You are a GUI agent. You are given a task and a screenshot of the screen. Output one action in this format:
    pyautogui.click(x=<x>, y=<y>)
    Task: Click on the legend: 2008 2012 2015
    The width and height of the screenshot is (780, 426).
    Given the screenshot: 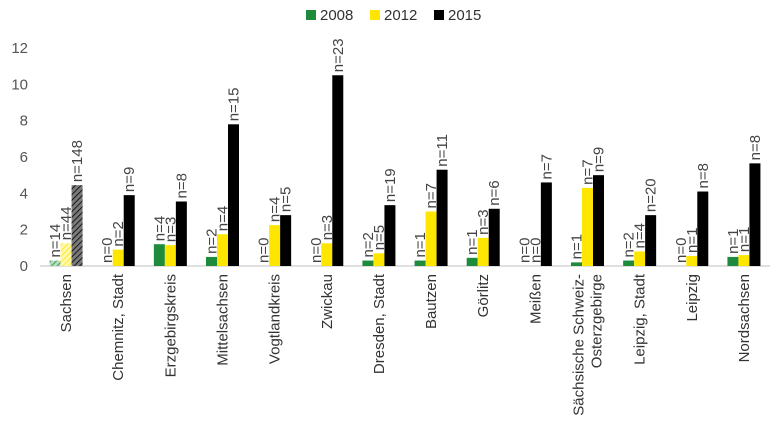 What is the action you would take?
    pyautogui.click(x=393, y=15)
    